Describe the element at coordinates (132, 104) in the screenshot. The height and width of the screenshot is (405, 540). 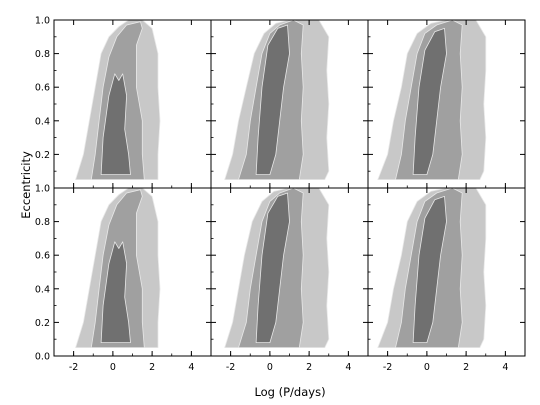
I see `panel-r1c1` at that location.